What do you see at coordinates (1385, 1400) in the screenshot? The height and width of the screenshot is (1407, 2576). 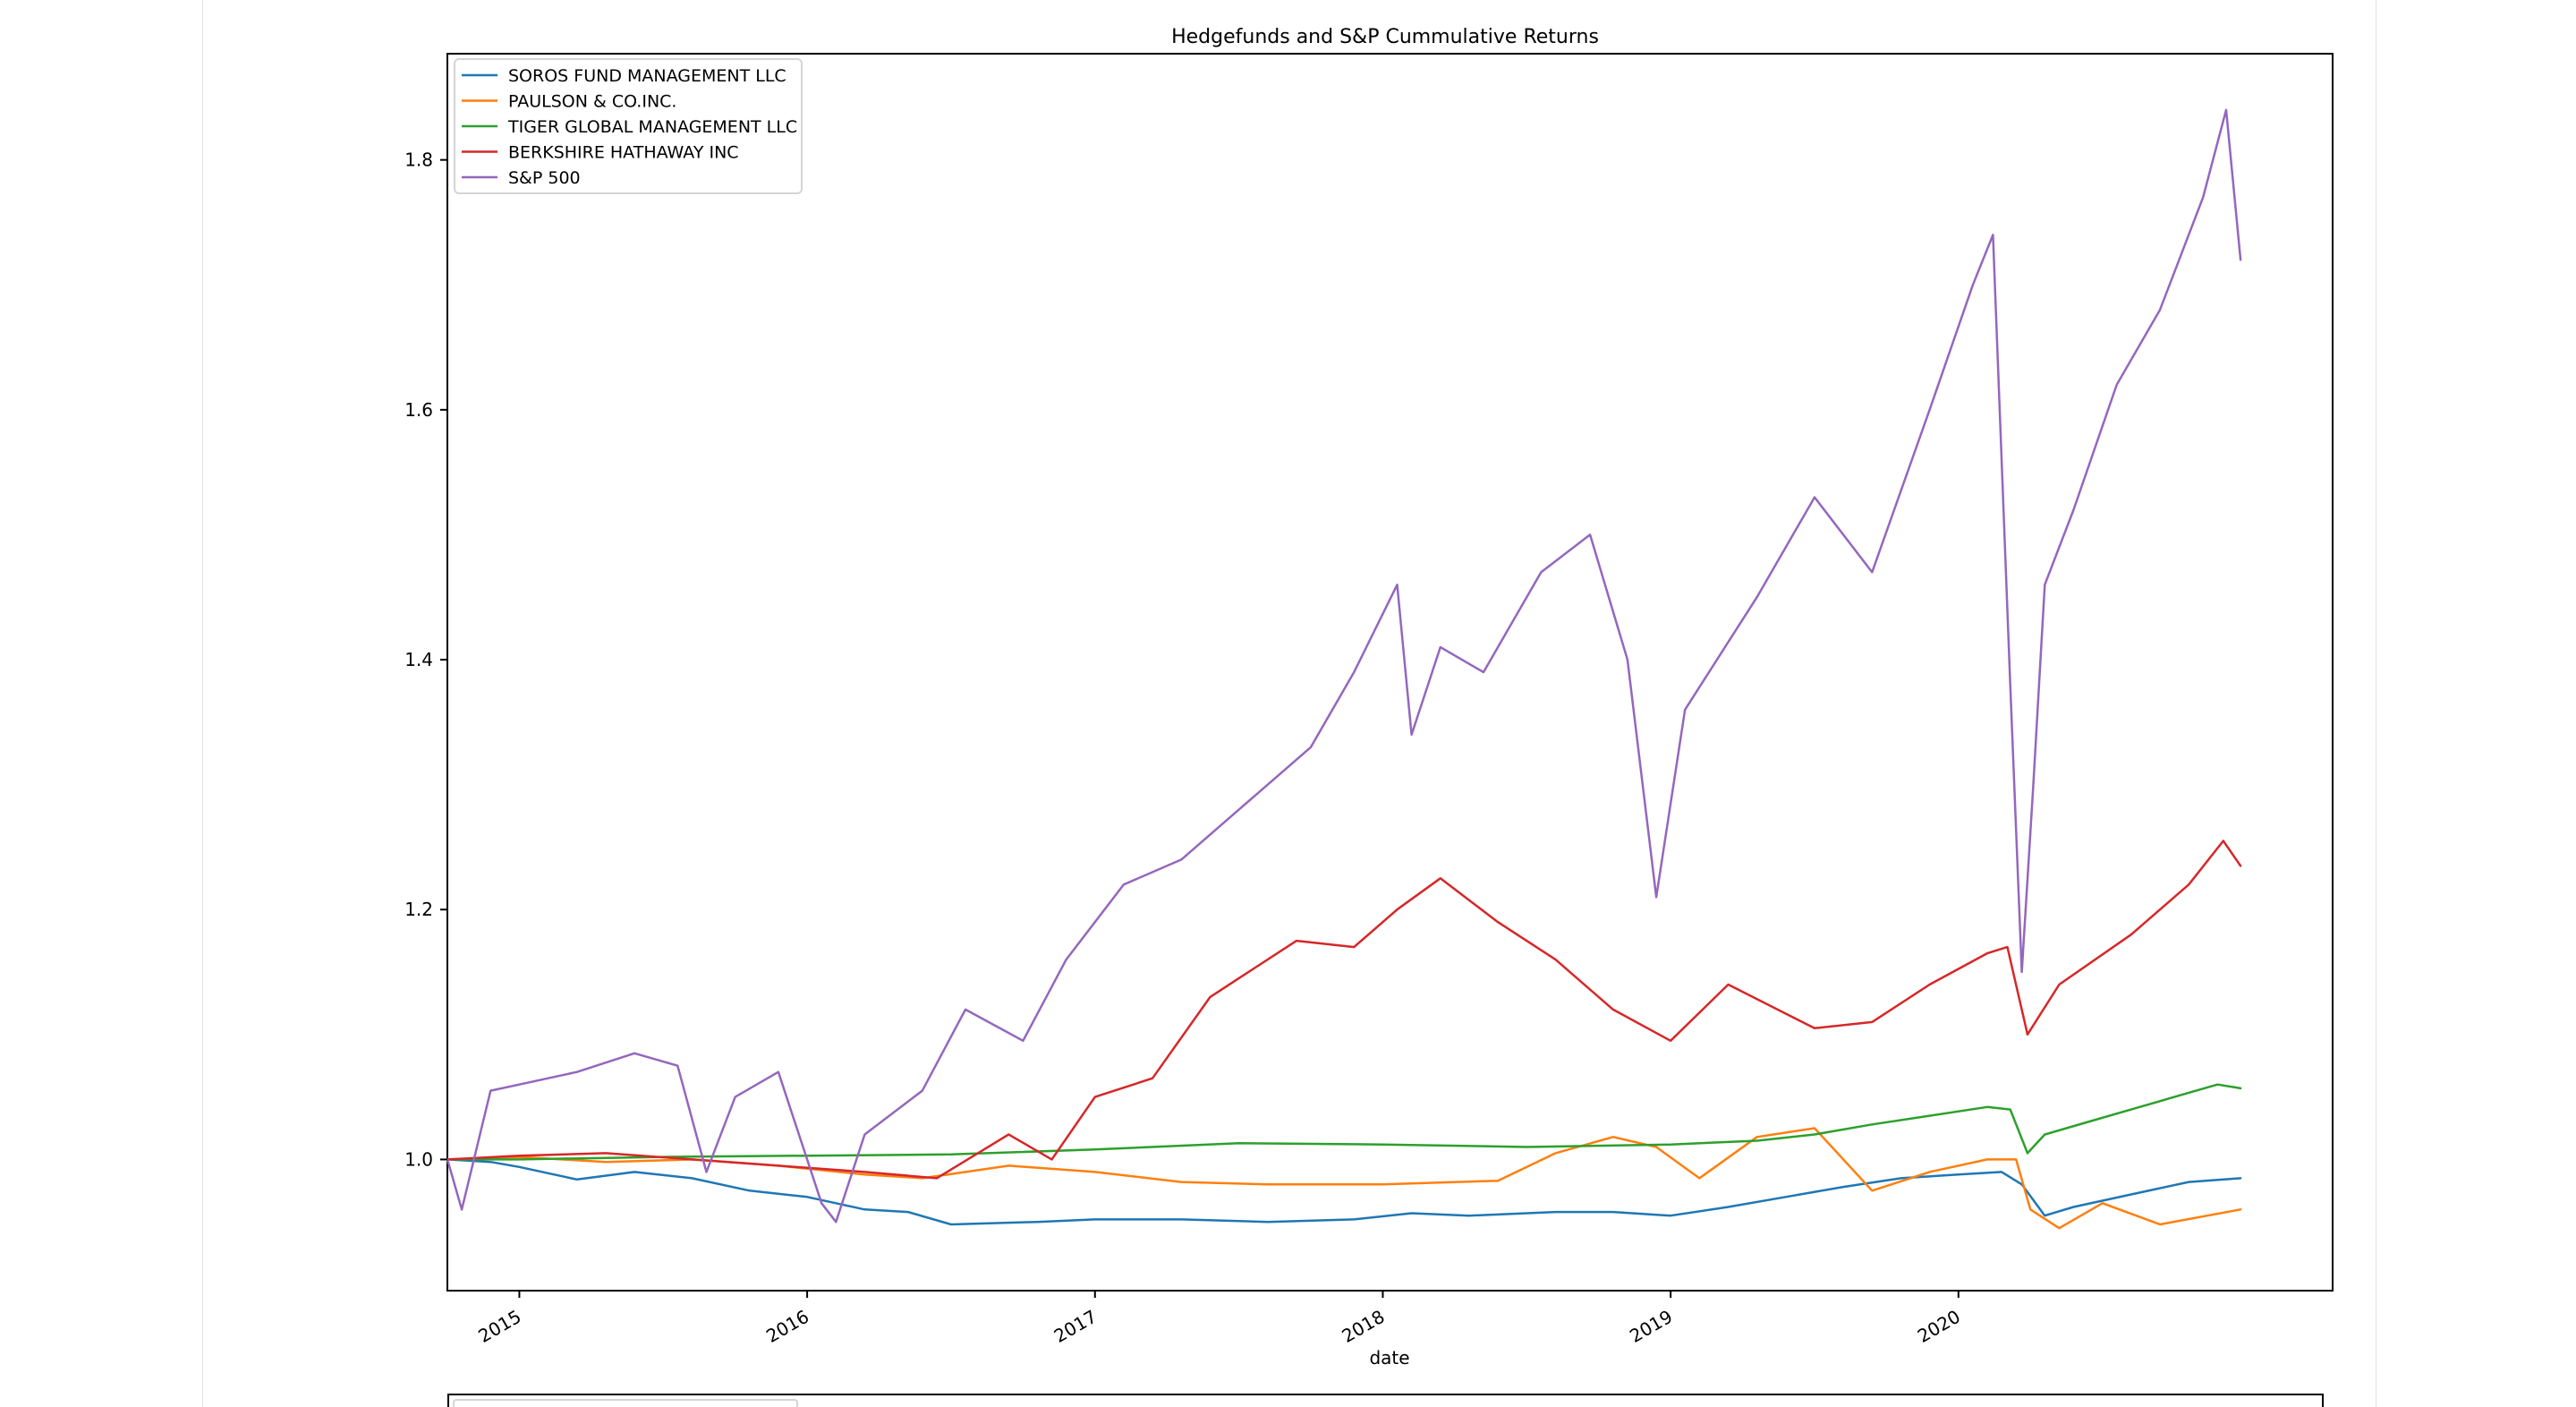 I see `next-chart-frame` at bounding box center [1385, 1400].